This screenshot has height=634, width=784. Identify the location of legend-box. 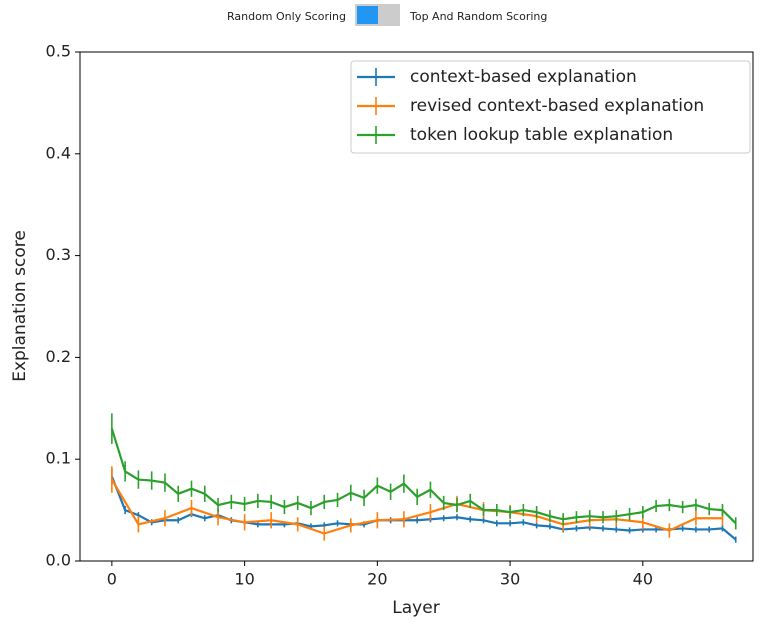
(550, 107).